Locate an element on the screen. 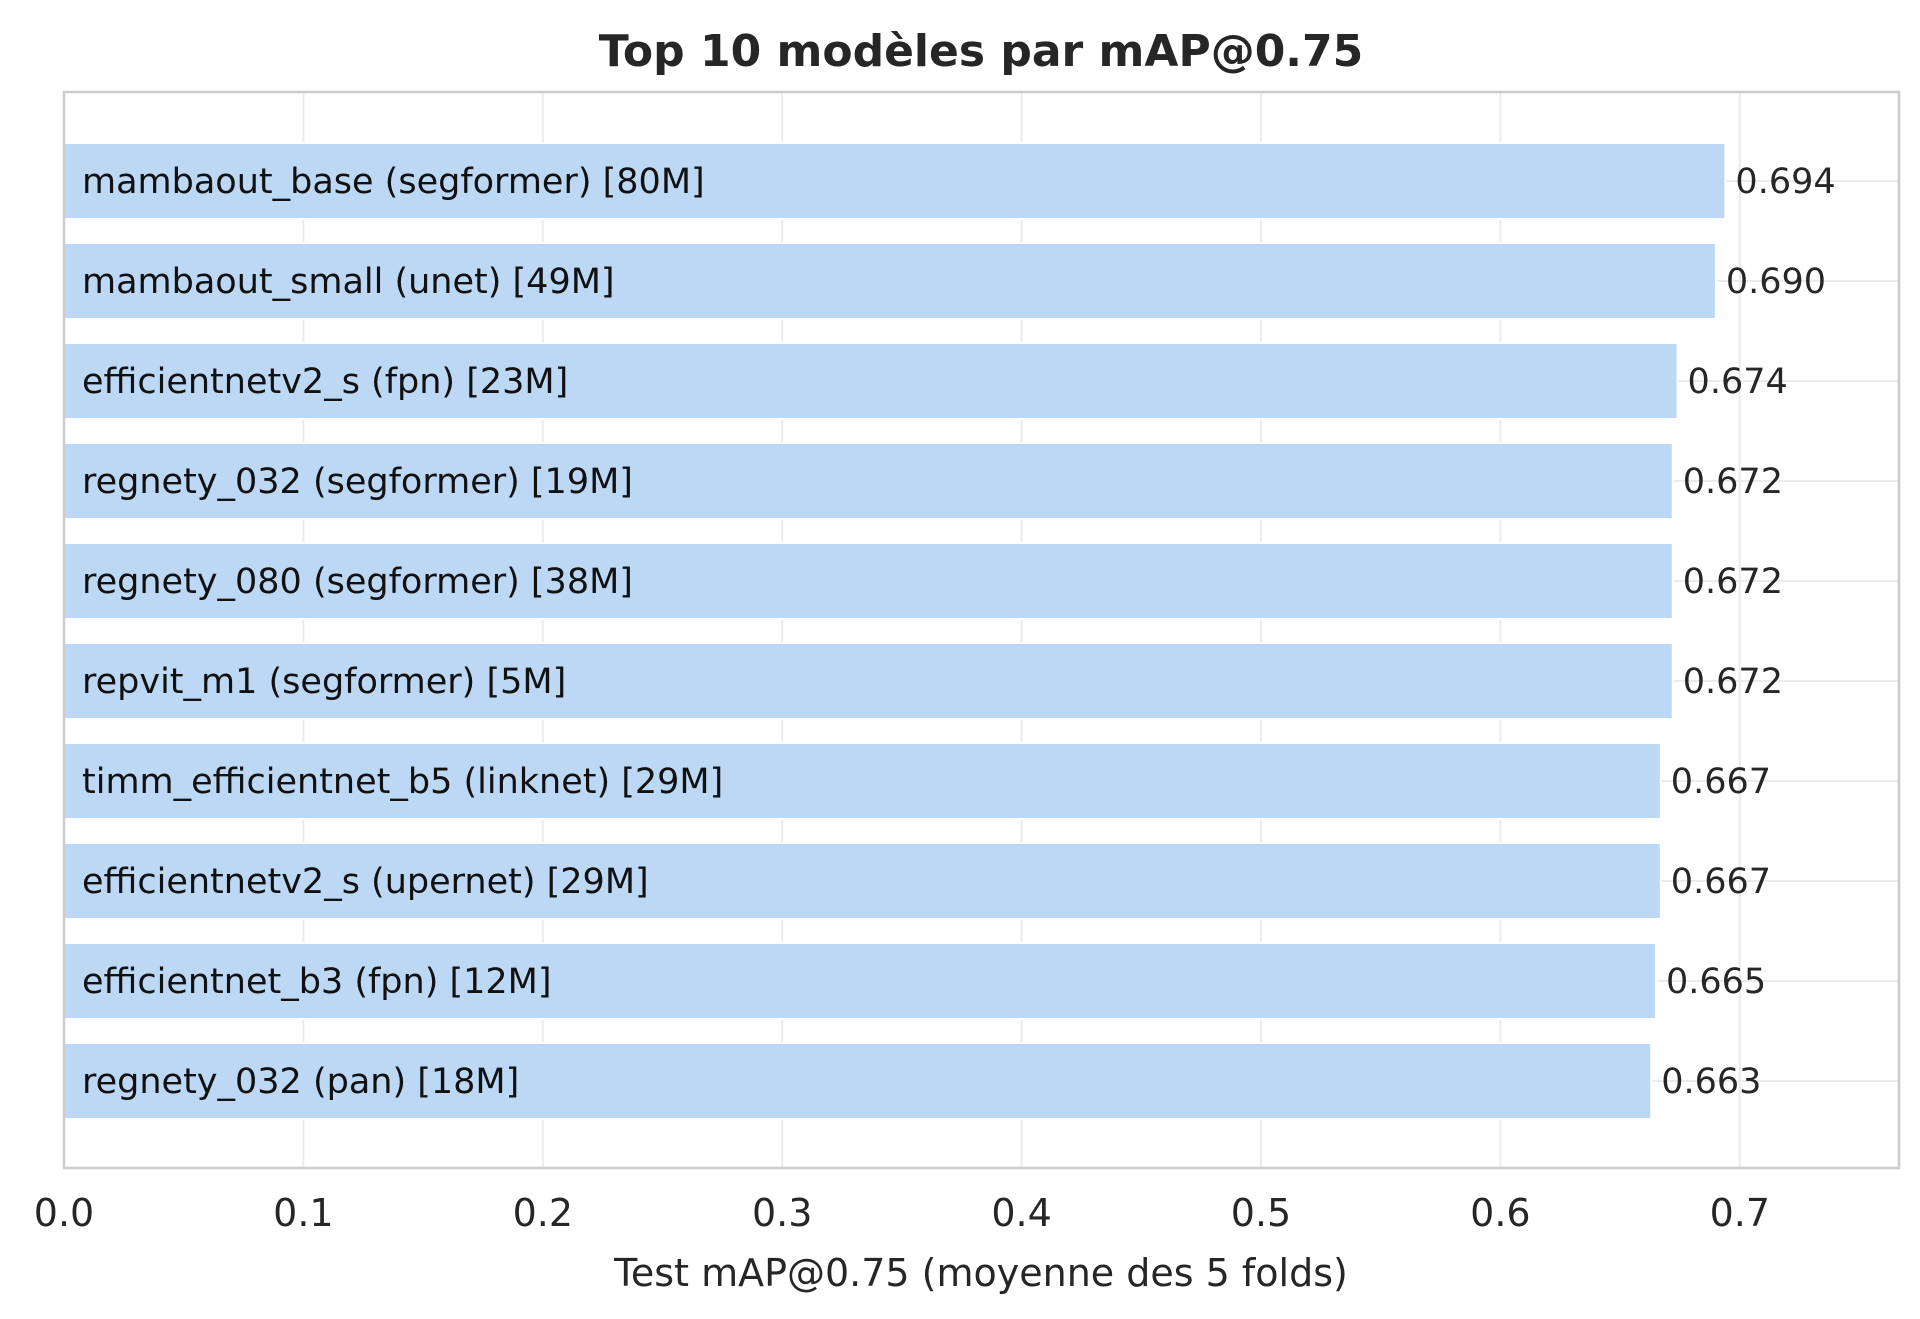 This screenshot has width=1920, height=1319. bar-value-label: 0.690 is located at coordinates (1776, 282).